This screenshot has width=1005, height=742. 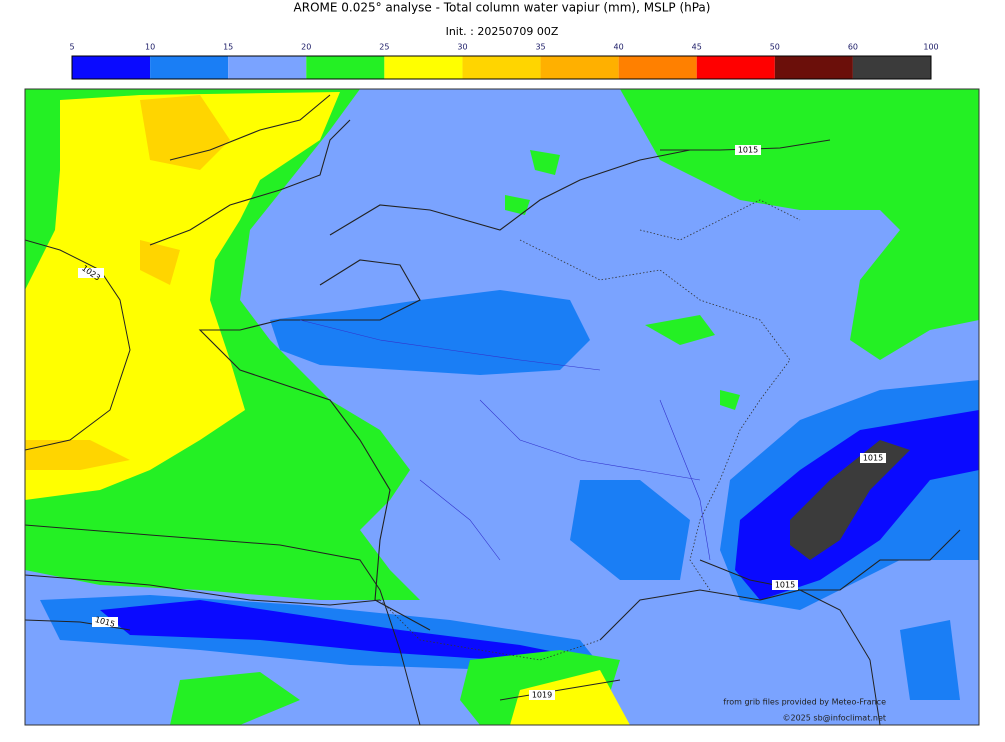 What do you see at coordinates (505, 440) in the screenshot?
I see `river` at bounding box center [505, 440].